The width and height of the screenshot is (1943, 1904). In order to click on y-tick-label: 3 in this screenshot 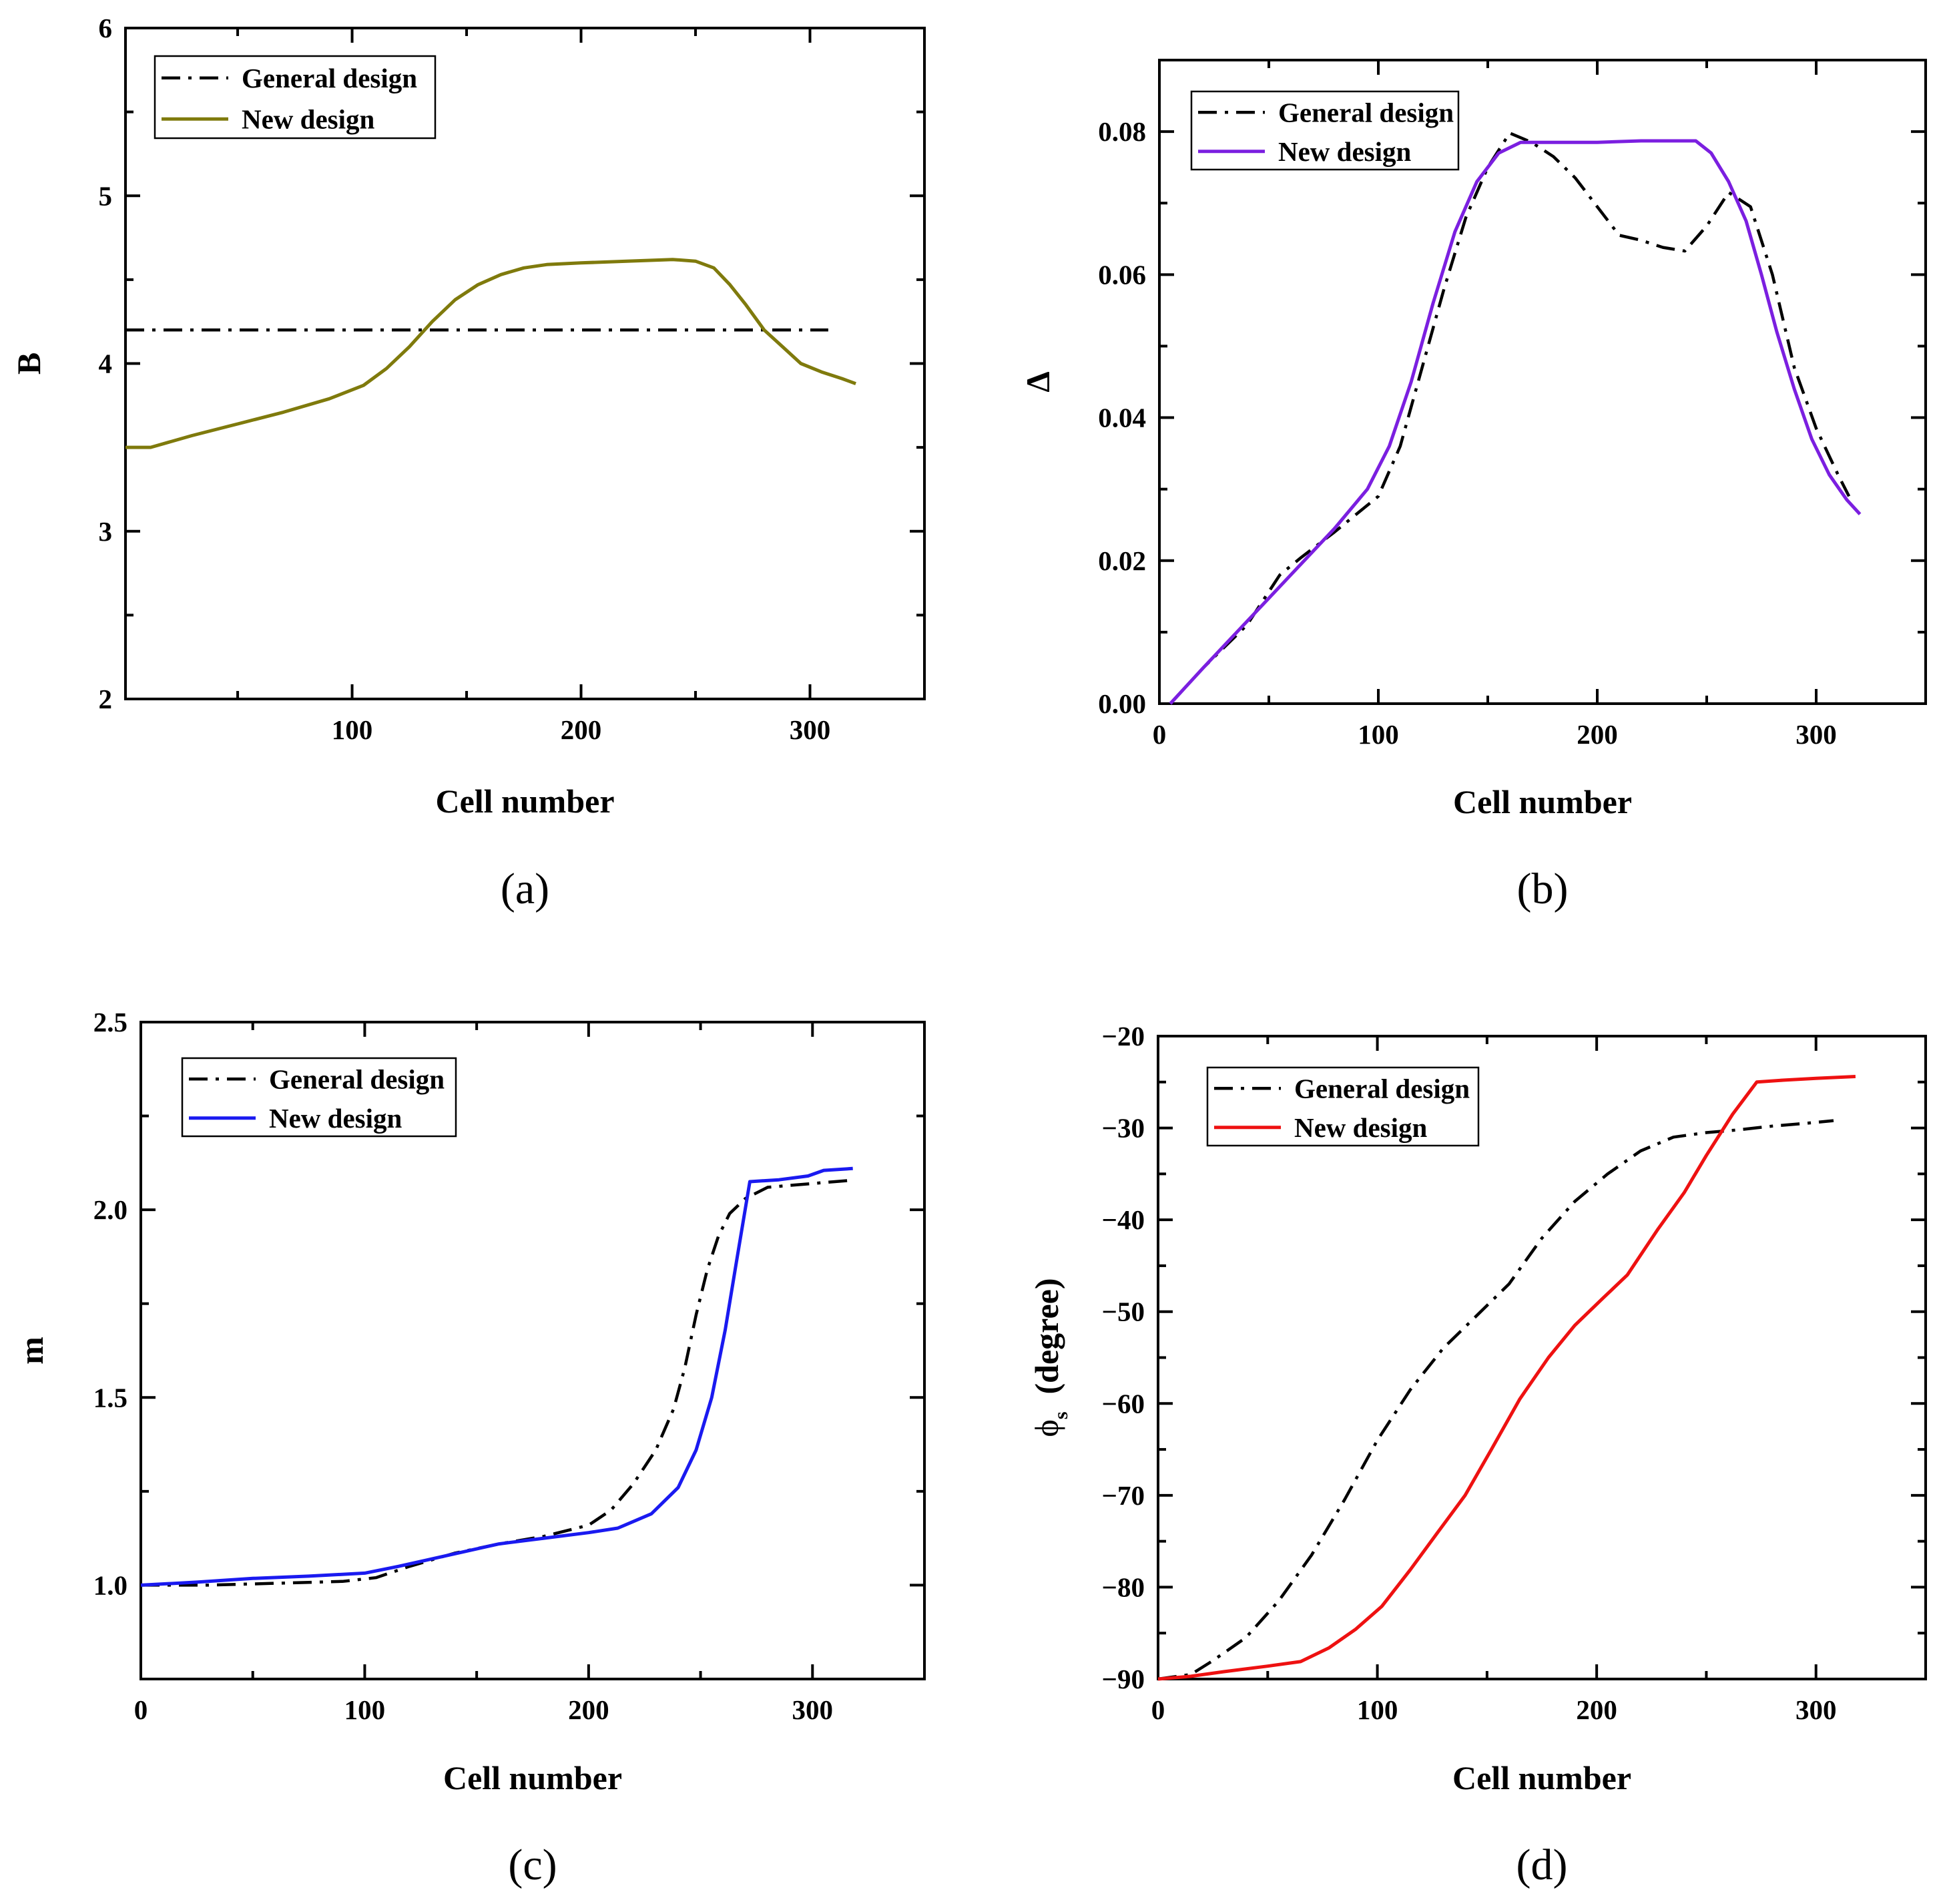, I will do `click(106, 531)`.